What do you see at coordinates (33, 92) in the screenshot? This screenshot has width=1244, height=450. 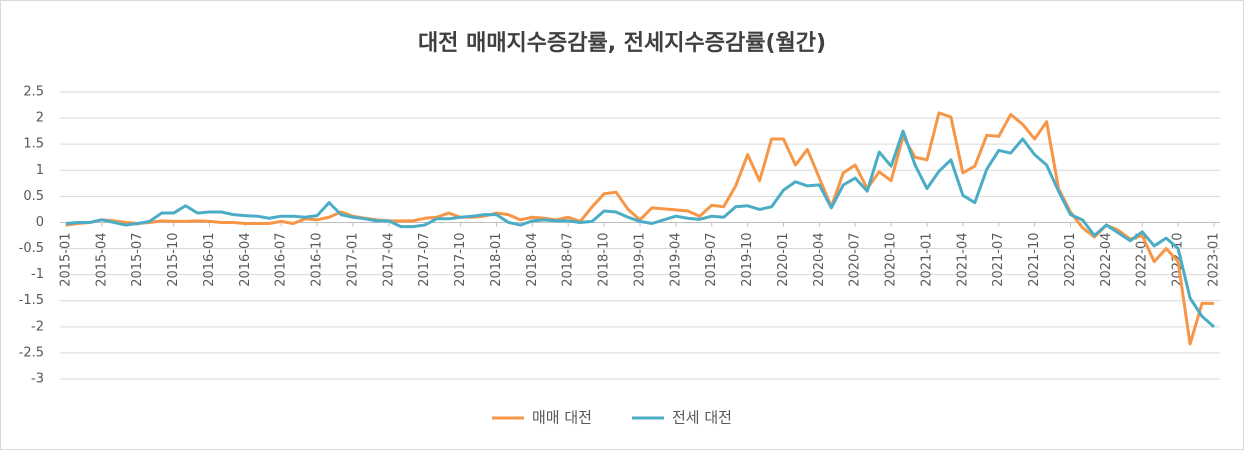 I see `y-tick-label: 2.5` at bounding box center [33, 92].